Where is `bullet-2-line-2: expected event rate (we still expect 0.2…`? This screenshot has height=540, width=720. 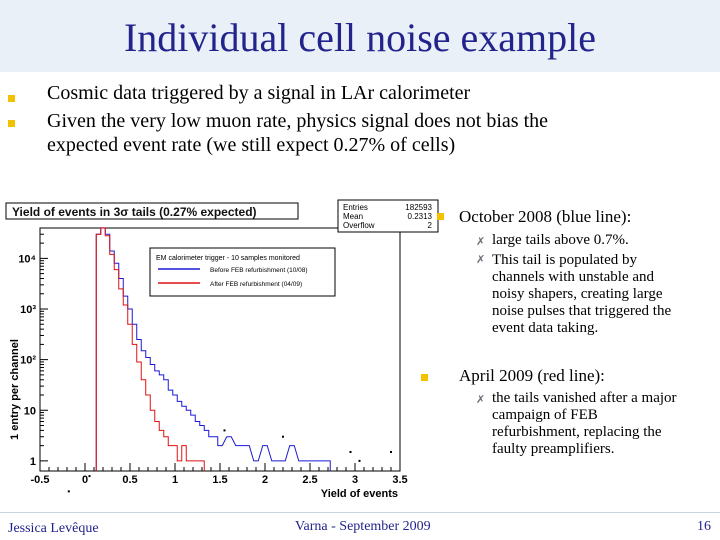
bullet-2-line-2: expected event rate (we still expect 0.2… is located at coordinates (251, 145).